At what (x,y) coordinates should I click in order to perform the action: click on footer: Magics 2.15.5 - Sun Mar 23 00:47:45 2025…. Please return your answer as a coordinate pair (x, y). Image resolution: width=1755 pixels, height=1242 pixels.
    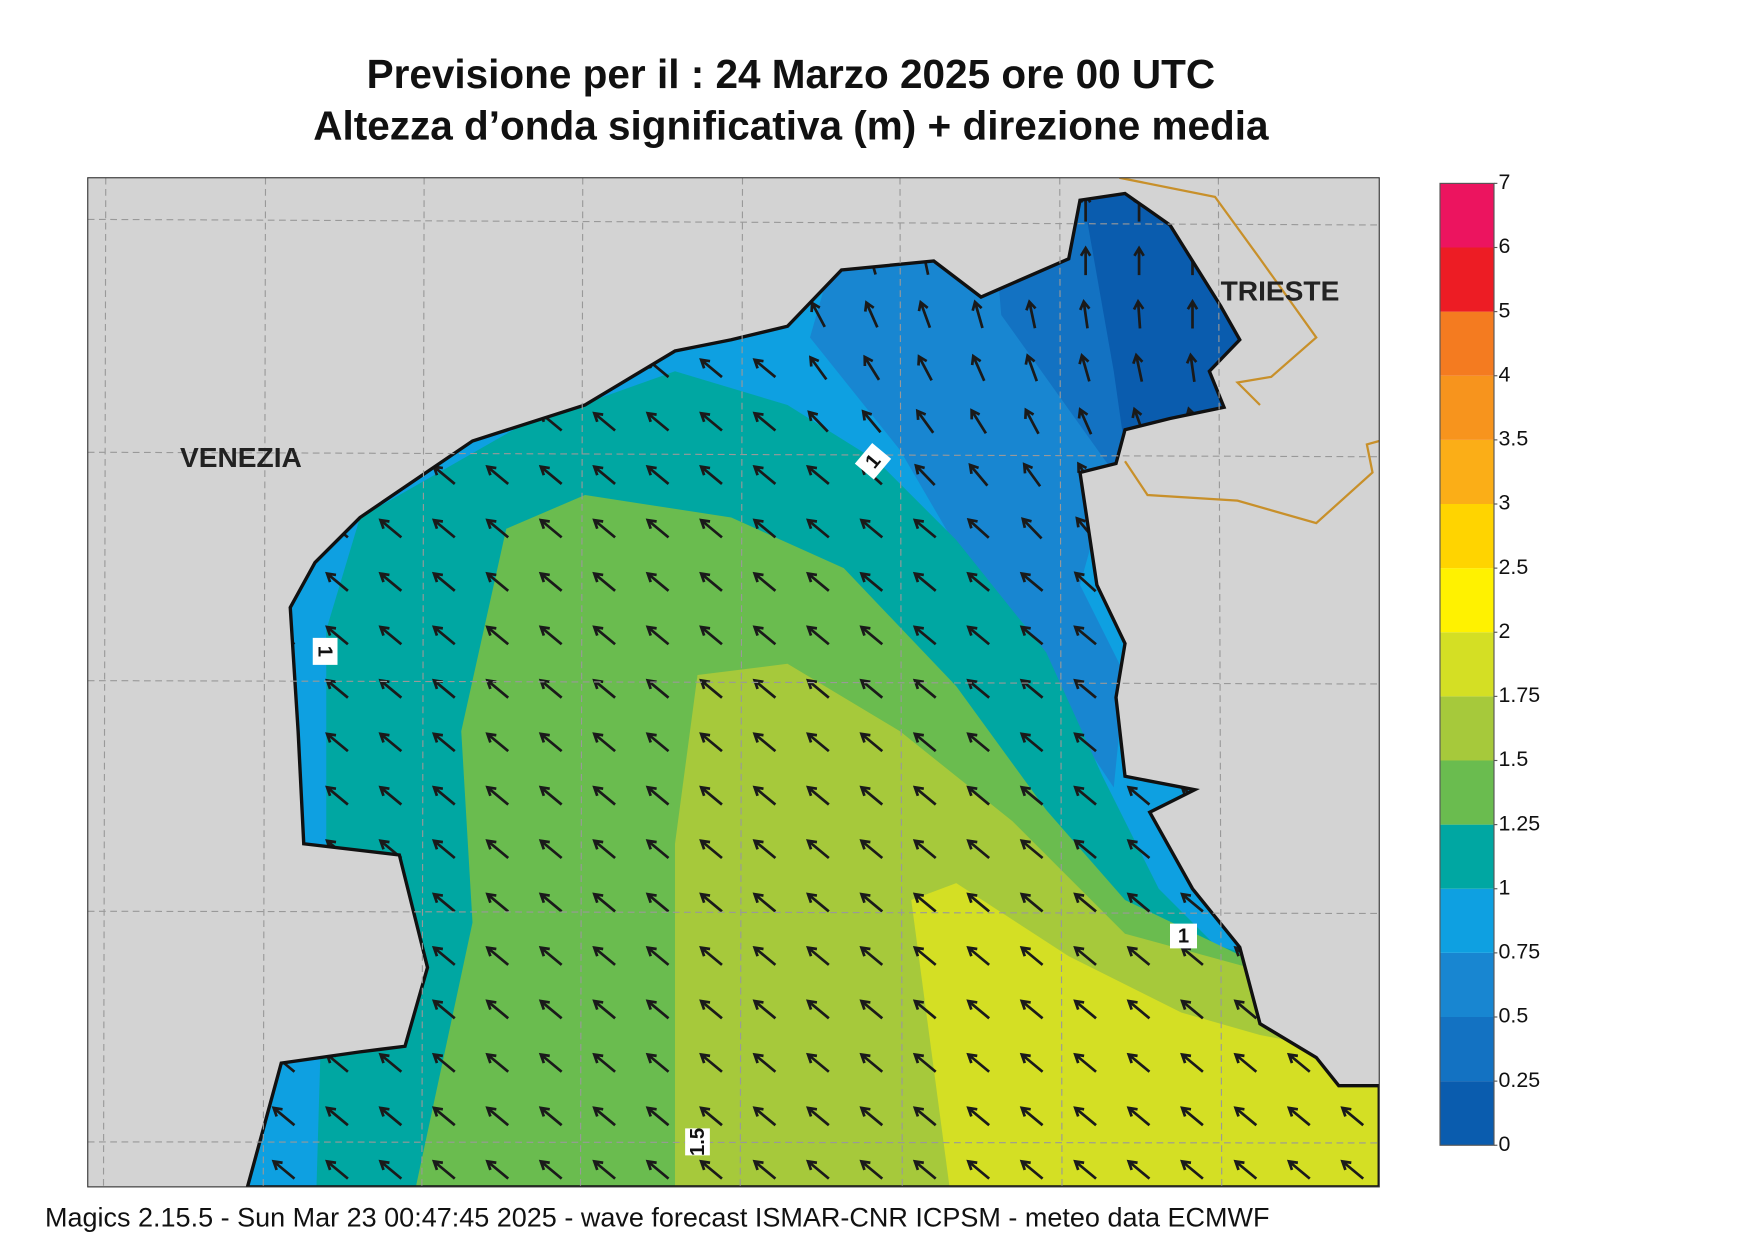
    Looking at the image, I should click on (657, 1217).